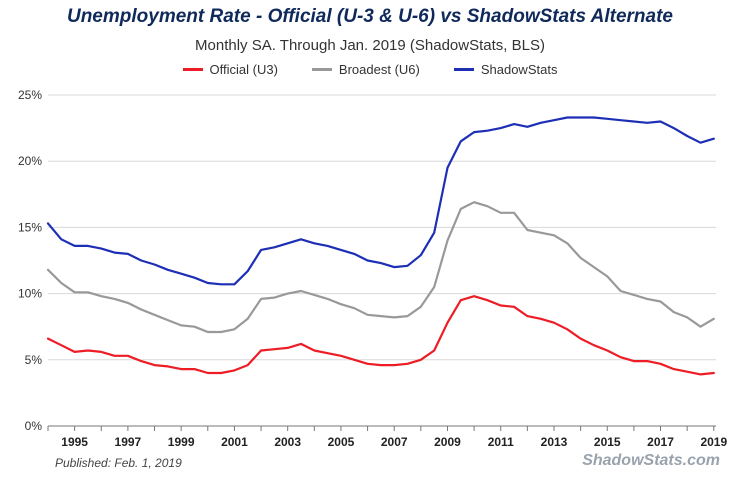 This screenshot has width=740, height=490. Describe the element at coordinates (341, 442) in the screenshot. I see `x-tick-label-2005: 2005` at that location.